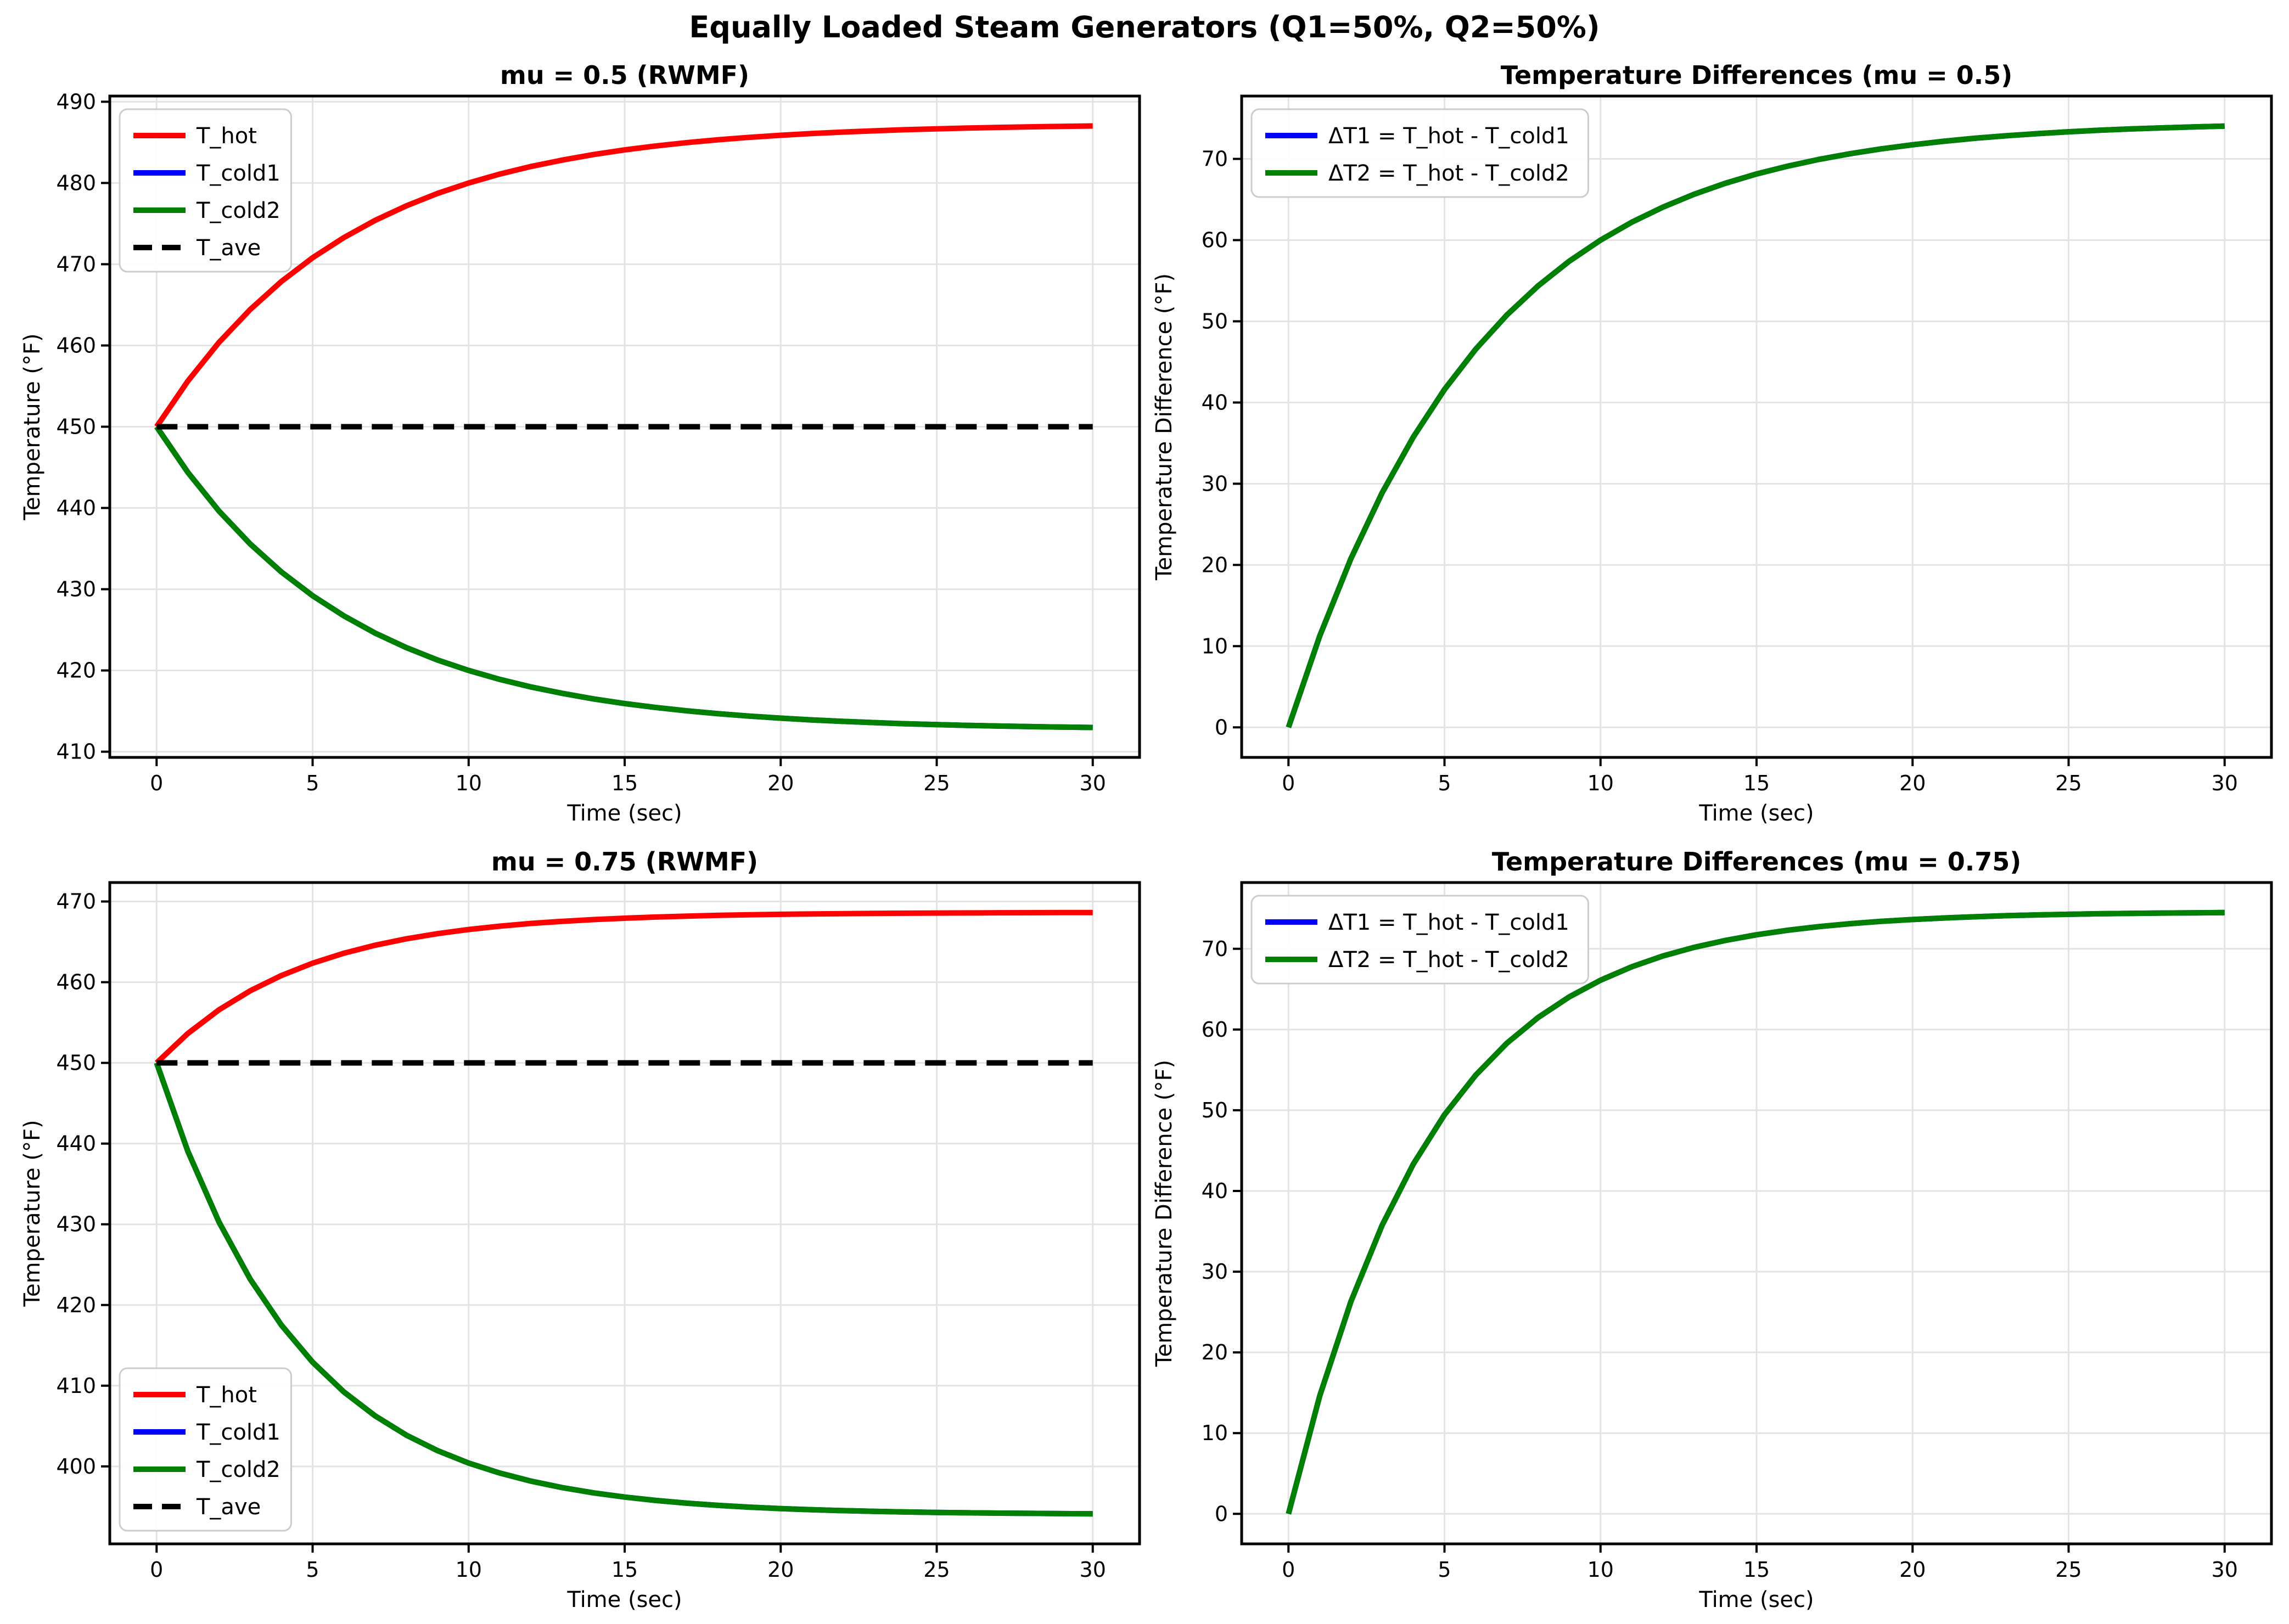 This screenshot has width=2289, height=1624. What do you see at coordinates (76, 101) in the screenshot?
I see `svg-text: 490` at bounding box center [76, 101].